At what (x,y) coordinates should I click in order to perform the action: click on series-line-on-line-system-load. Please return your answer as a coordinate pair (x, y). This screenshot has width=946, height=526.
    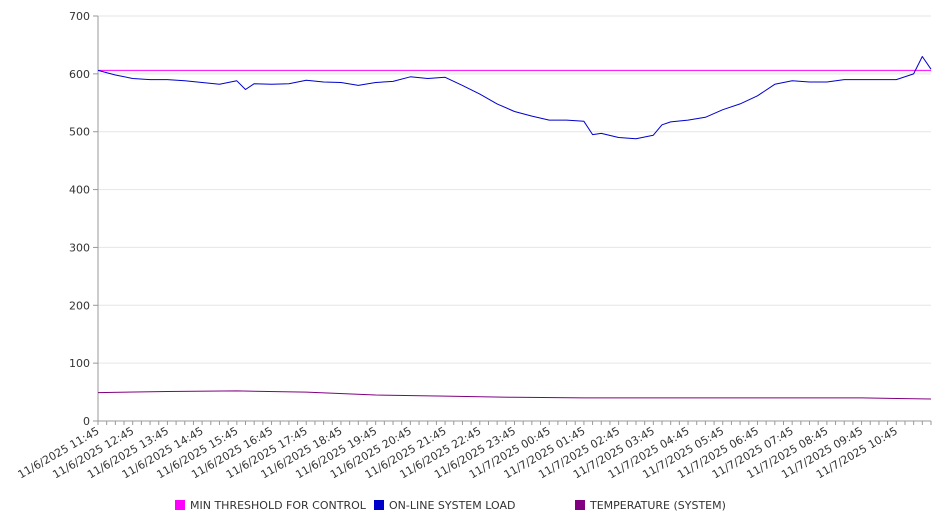
    Looking at the image, I should click on (514, 98).